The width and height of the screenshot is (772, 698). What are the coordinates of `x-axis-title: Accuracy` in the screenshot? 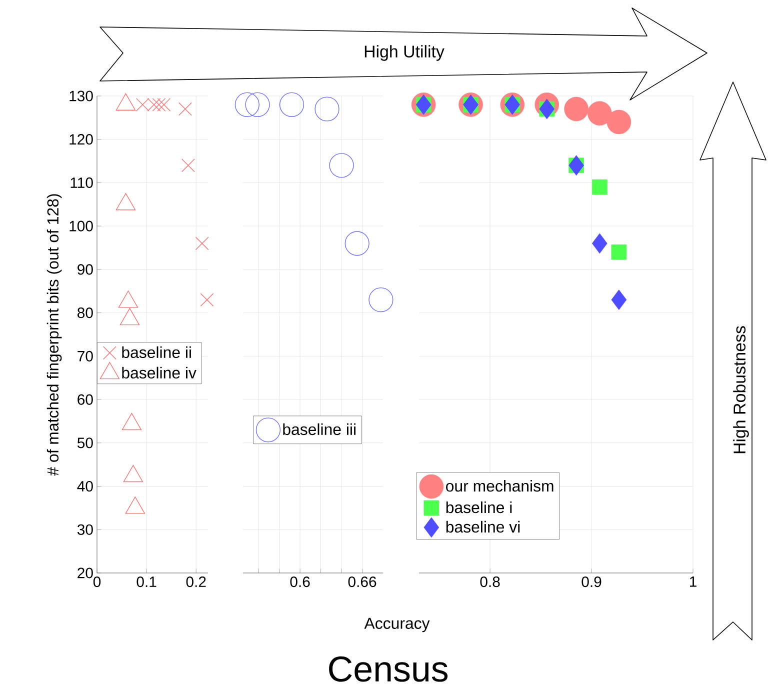 It's located at (397, 625).